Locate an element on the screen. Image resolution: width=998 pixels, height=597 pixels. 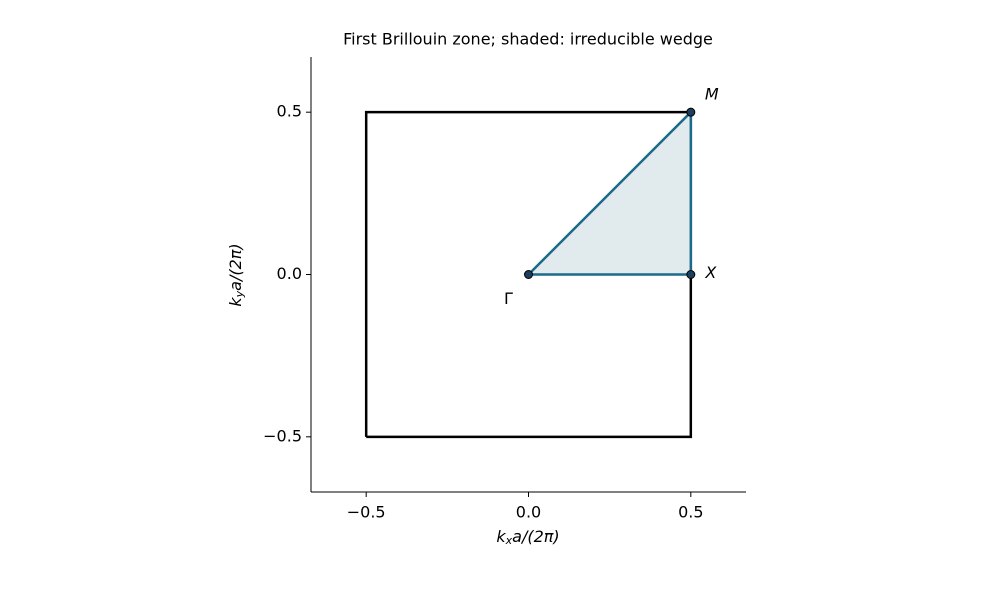
x-axis-label: kxa/(2π) is located at coordinates (527, 537).